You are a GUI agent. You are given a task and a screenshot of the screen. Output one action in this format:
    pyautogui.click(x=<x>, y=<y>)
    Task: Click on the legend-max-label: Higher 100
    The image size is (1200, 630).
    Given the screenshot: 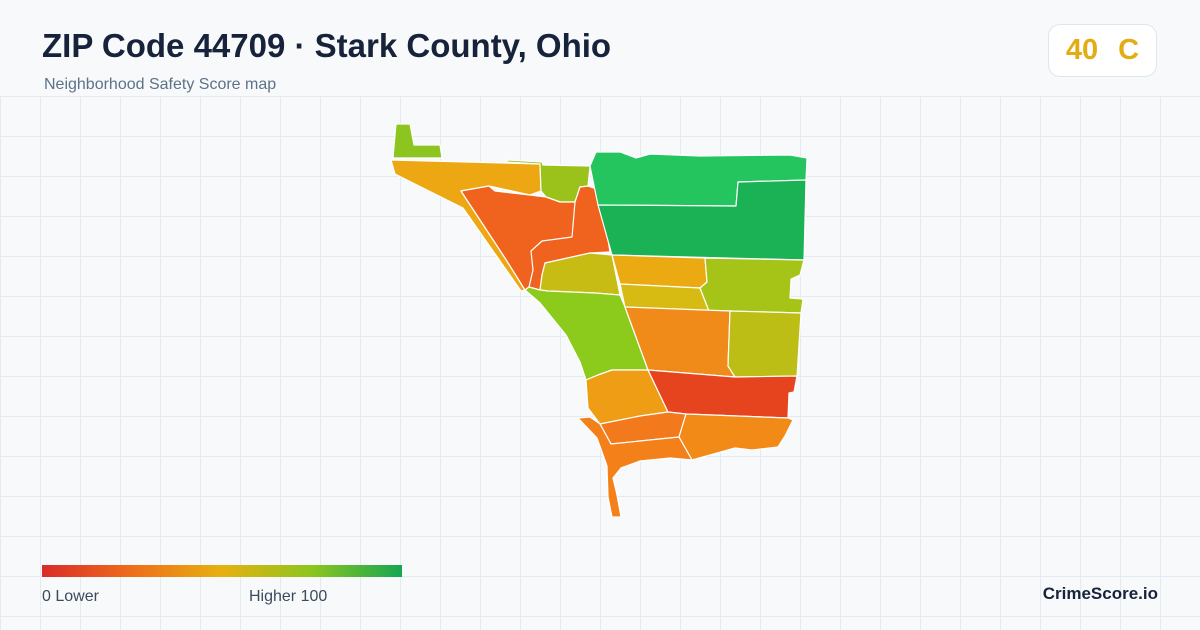 What is the action you would take?
    pyautogui.click(x=288, y=596)
    